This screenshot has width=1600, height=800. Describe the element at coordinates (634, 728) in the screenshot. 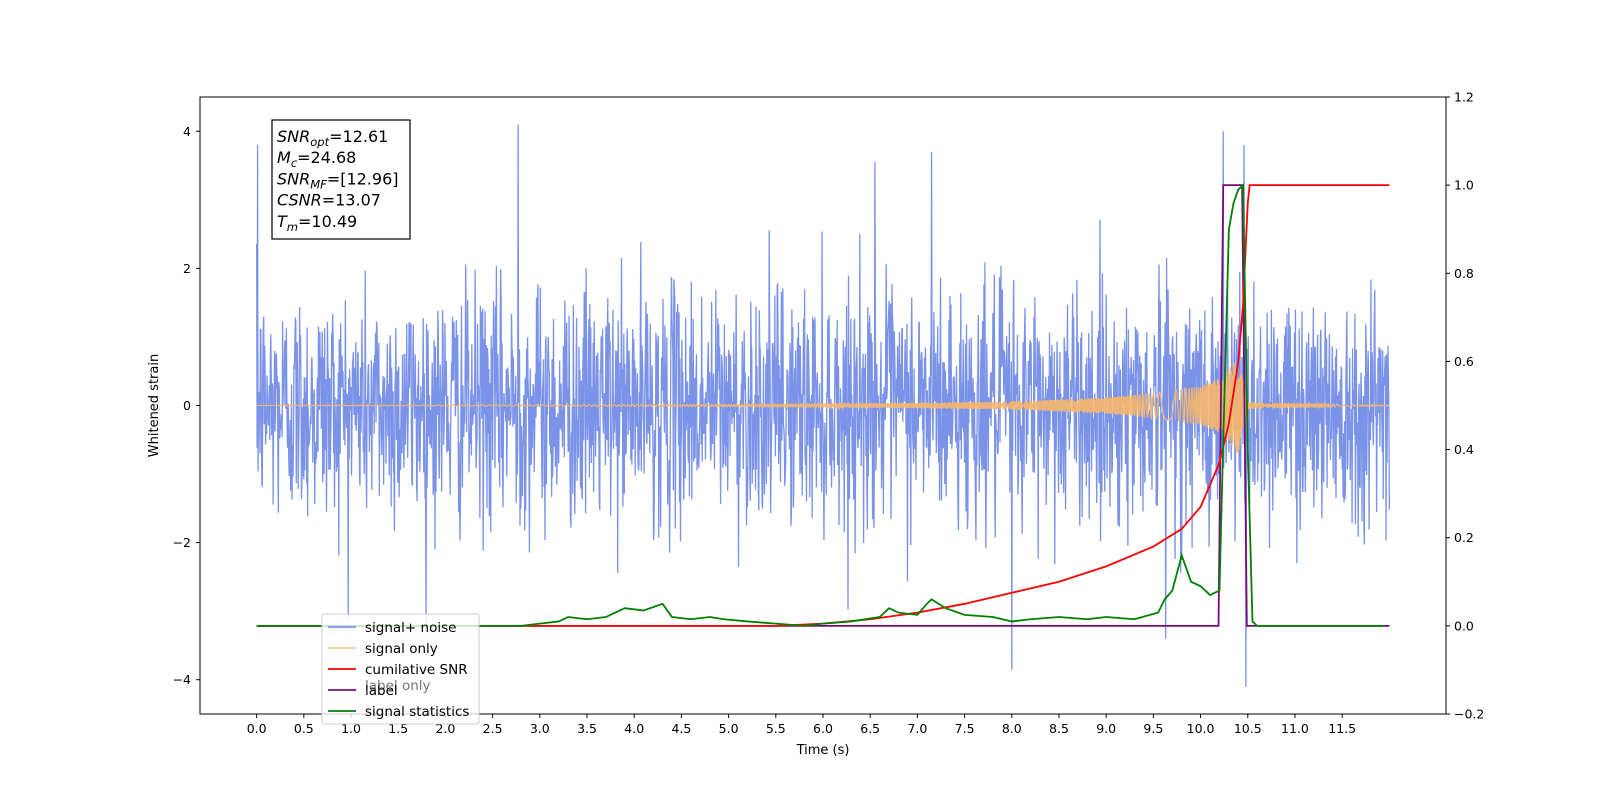

I see `x-tick-label: 4.0` at that location.